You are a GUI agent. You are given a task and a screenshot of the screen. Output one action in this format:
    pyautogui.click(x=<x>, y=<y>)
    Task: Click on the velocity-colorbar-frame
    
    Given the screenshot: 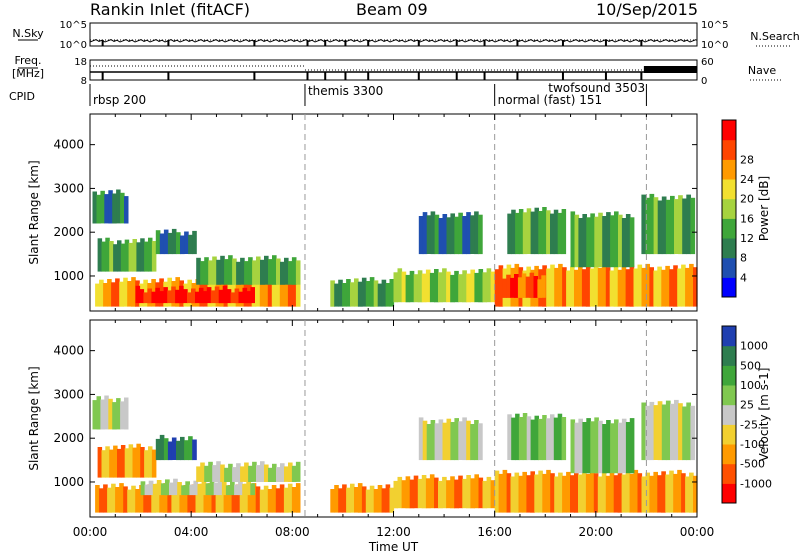 What is the action you would take?
    pyautogui.click(x=729, y=414)
    